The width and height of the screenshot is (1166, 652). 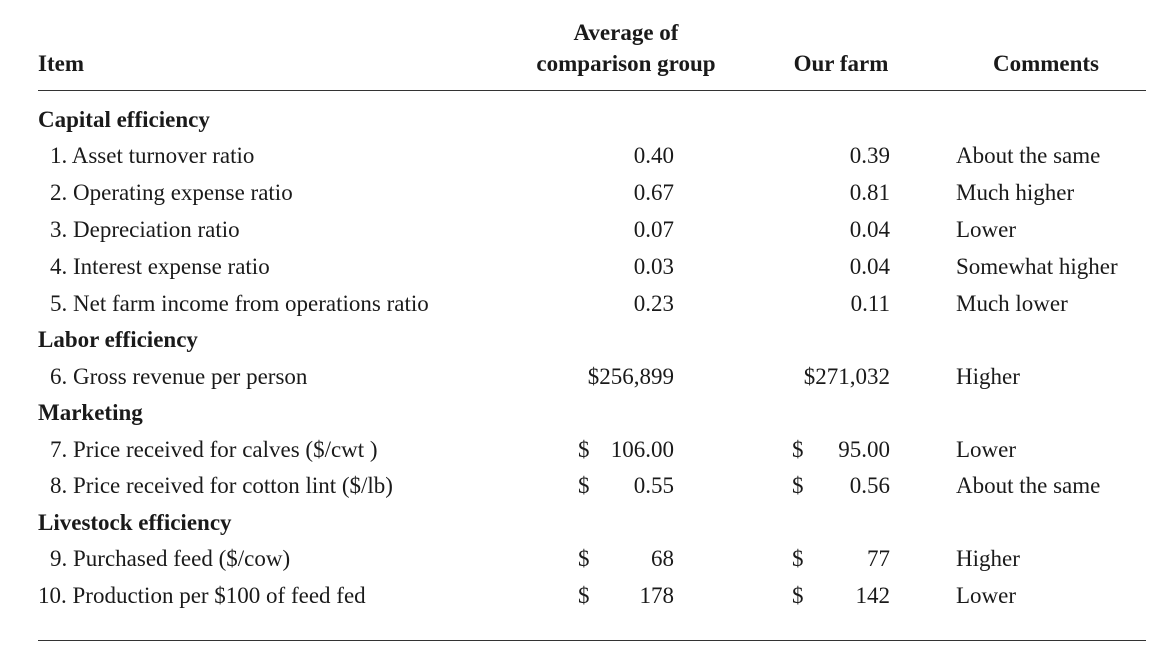 What do you see at coordinates (179, 376) in the screenshot?
I see `item-label: 6. Gross revenue per person` at bounding box center [179, 376].